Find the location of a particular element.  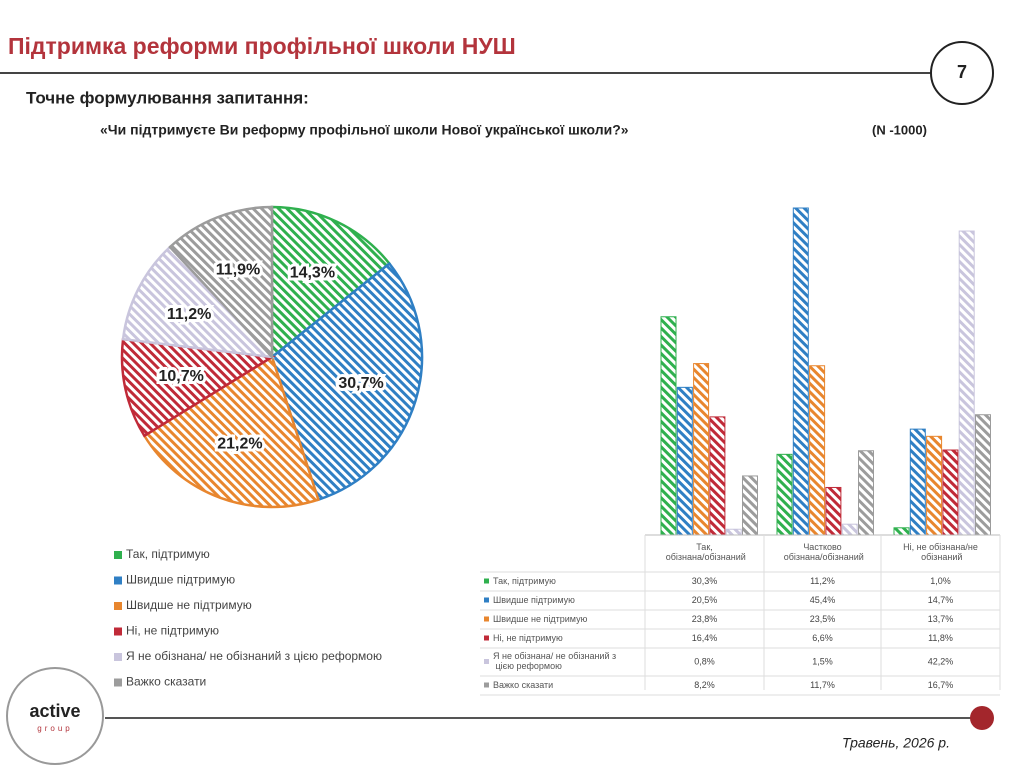

page-badge is located at coordinates (962, 73).